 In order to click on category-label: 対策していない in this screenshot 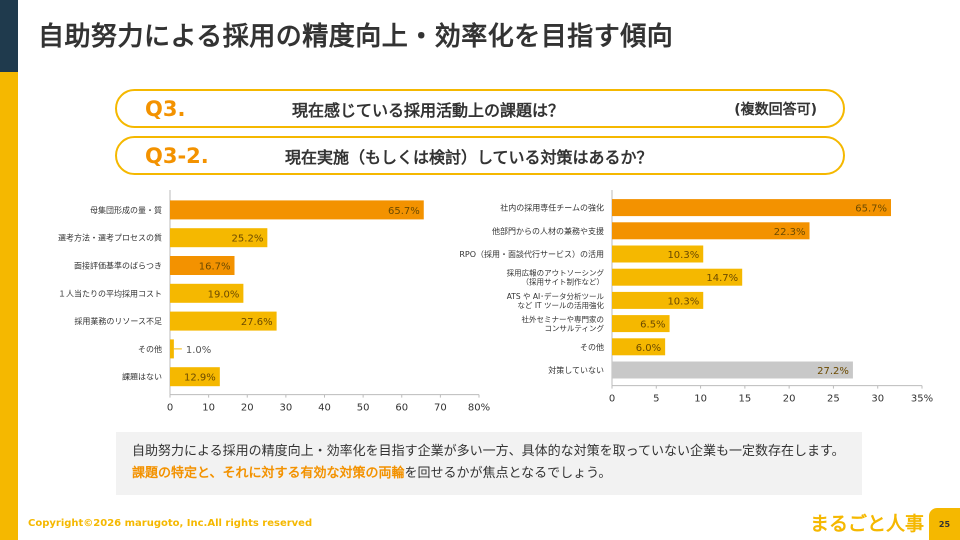, I will do `click(576, 370)`.